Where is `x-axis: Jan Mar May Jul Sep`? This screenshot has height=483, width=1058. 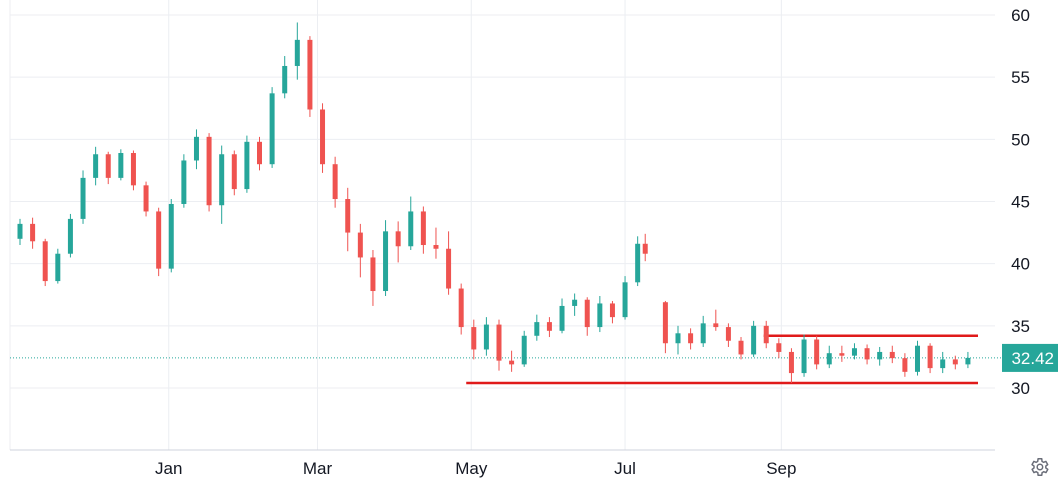 x-axis: Jan Mar May Jul Sep is located at coordinates (475, 468).